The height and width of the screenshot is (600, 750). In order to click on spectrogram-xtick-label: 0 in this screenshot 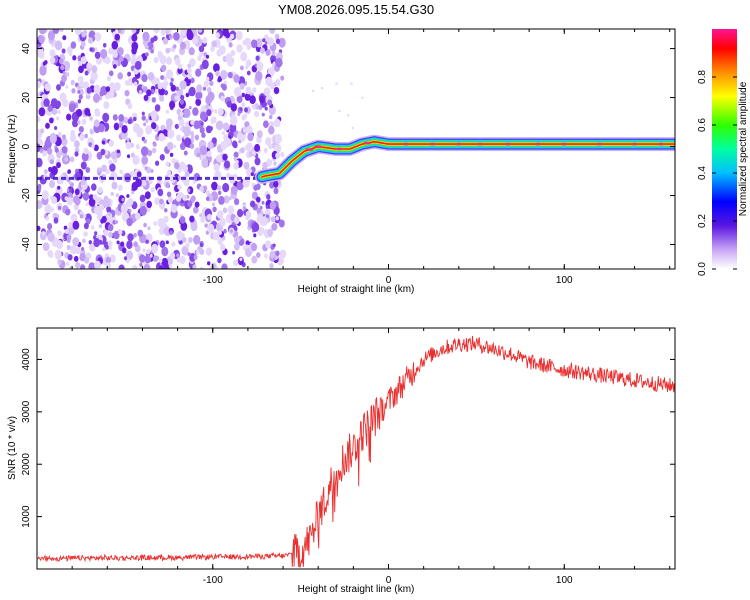, I will do `click(389, 280)`.